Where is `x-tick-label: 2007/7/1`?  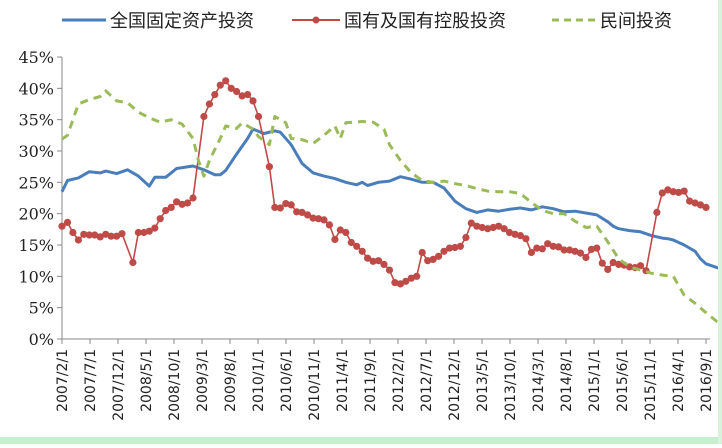
x-tick-label: 2007/7/1 is located at coordinates (91, 380).